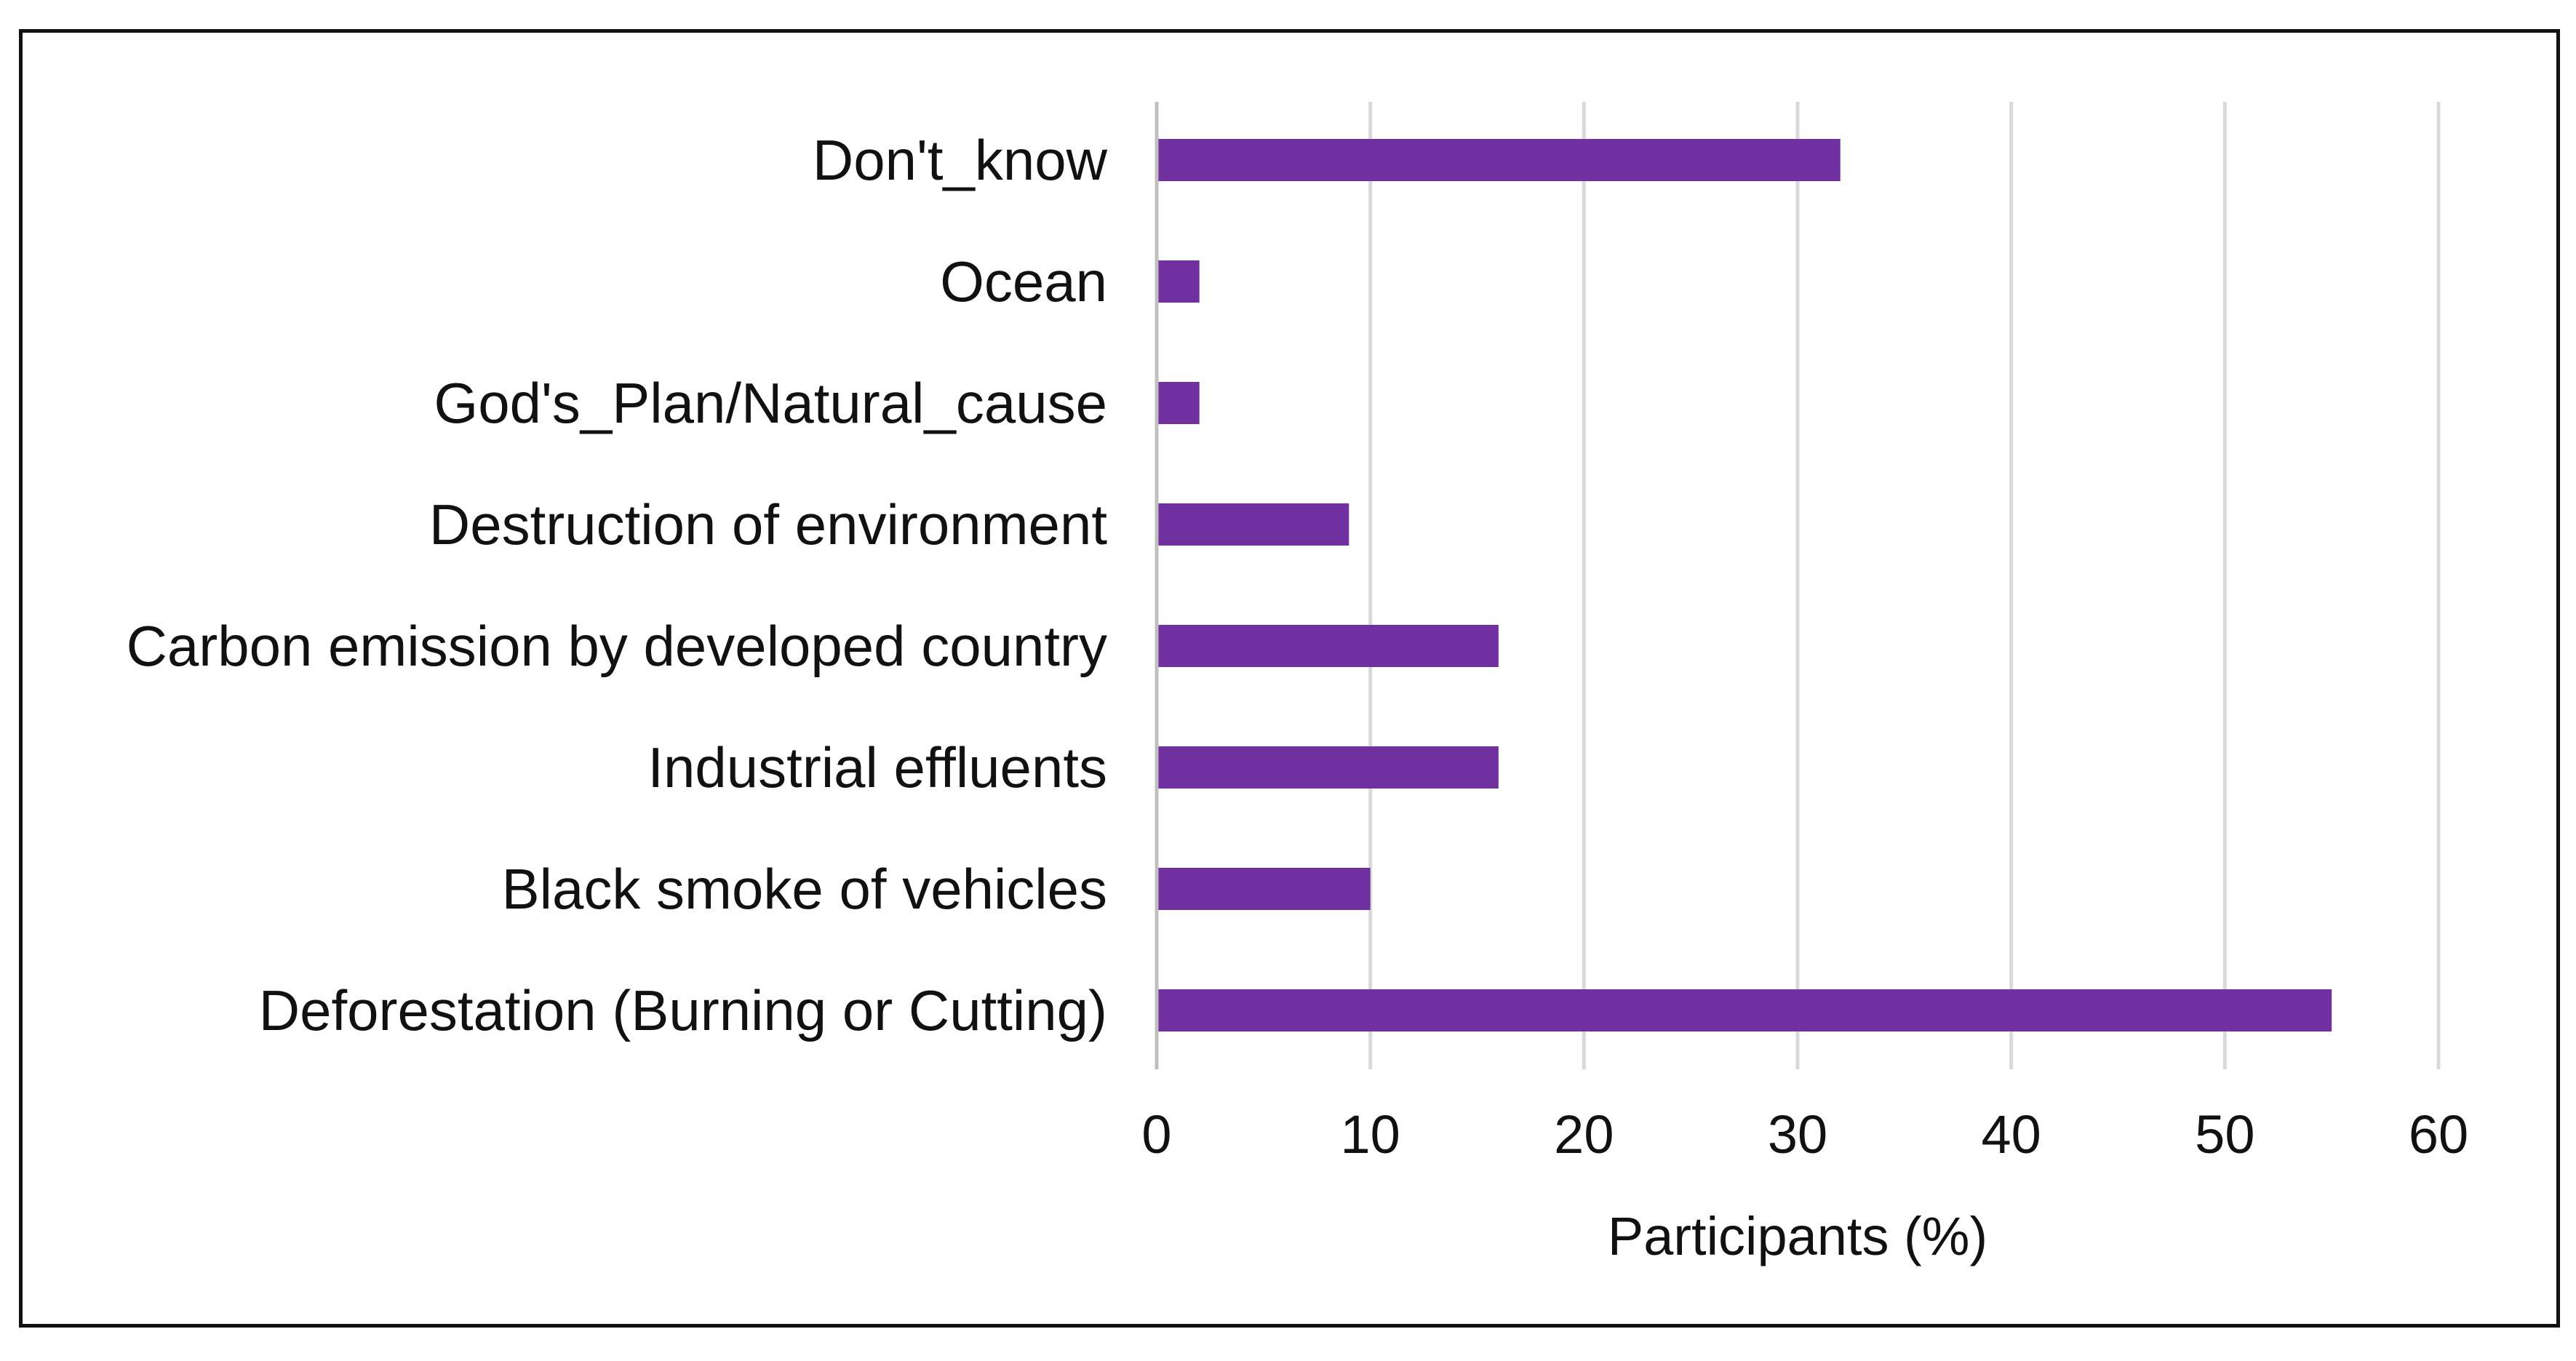  Describe the element at coordinates (768, 524) in the screenshot. I see `category-label-3: Destruction of environment` at that location.